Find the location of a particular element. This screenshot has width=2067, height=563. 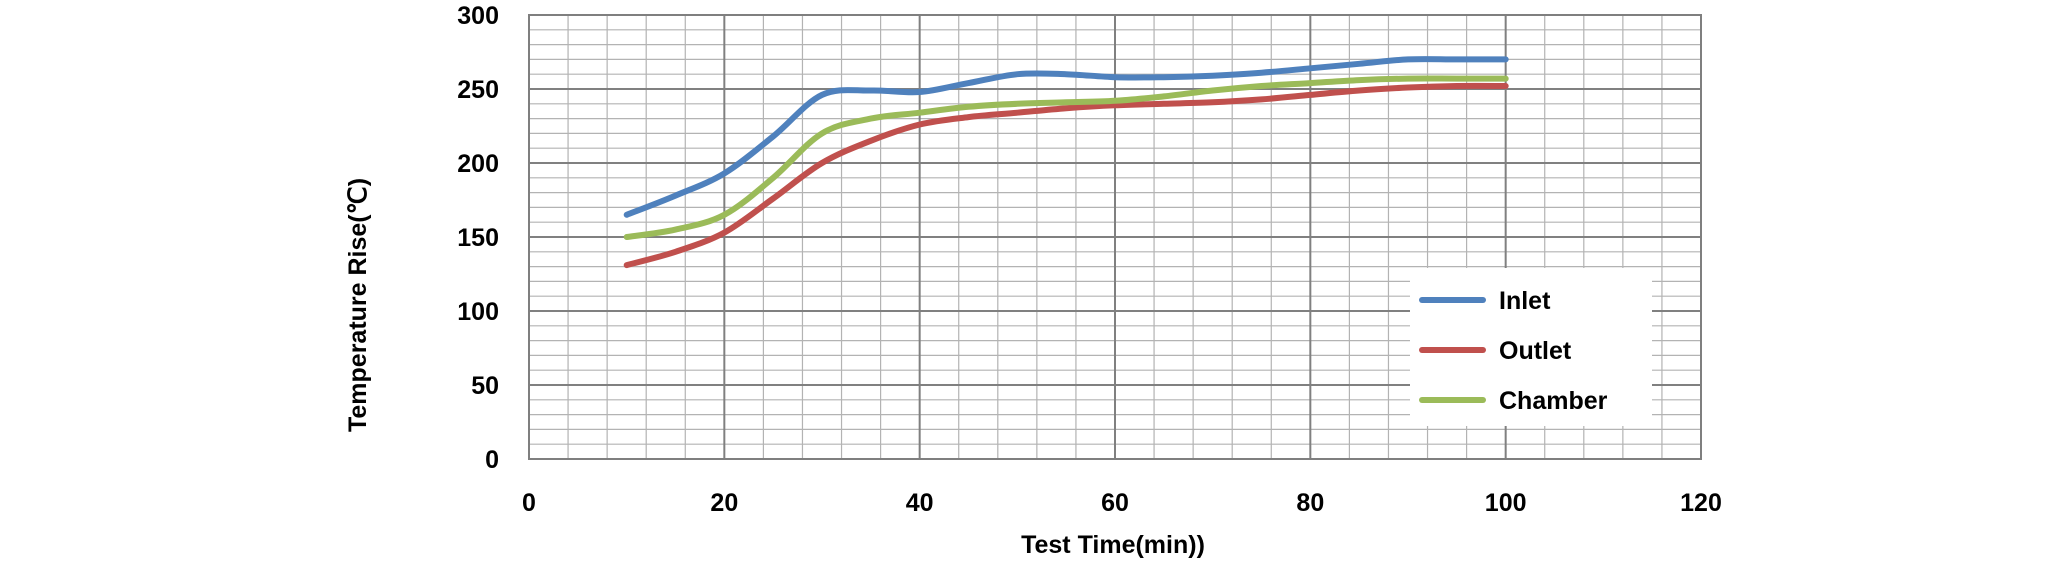

legend-label-outlet: Outlet is located at coordinates (1535, 351).